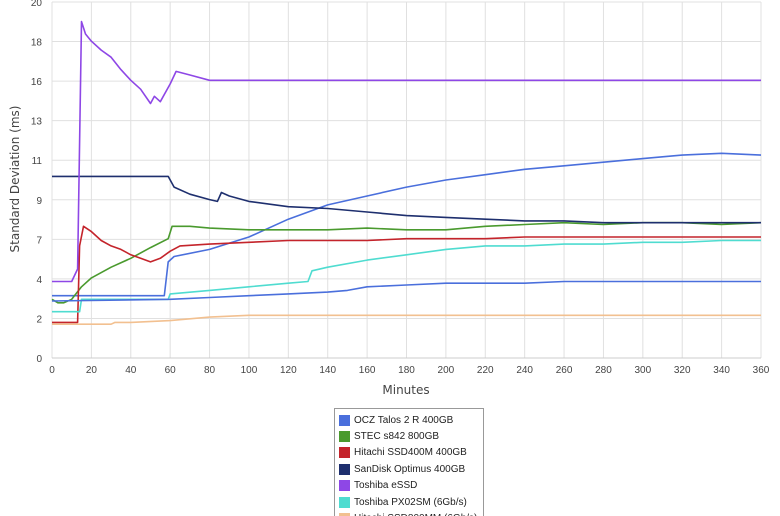 Image resolution: width=780 pixels, height=516 pixels. I want to click on legend-label: Hitachi SSD400M 400GB, so click(410, 453).